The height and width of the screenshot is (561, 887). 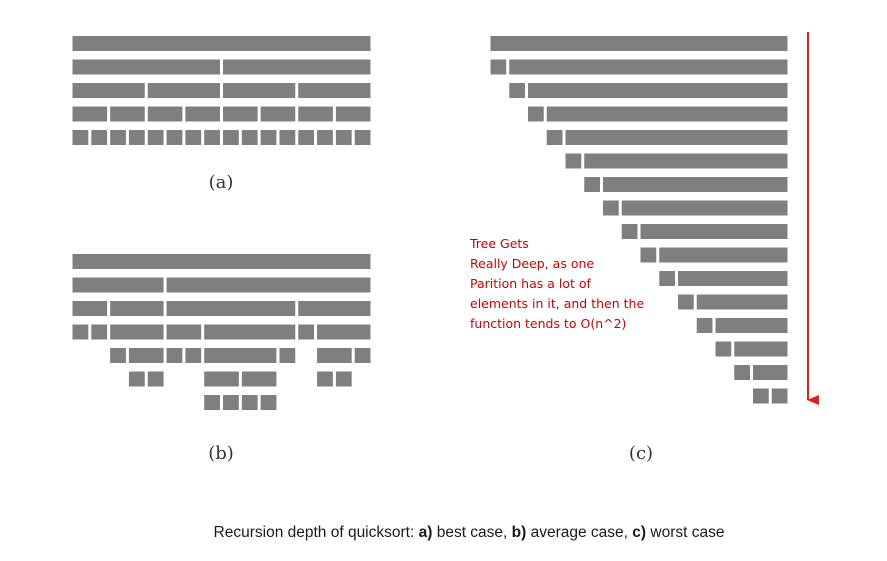 I want to click on note-line: Really Deep, as one, so click(x=532, y=263).